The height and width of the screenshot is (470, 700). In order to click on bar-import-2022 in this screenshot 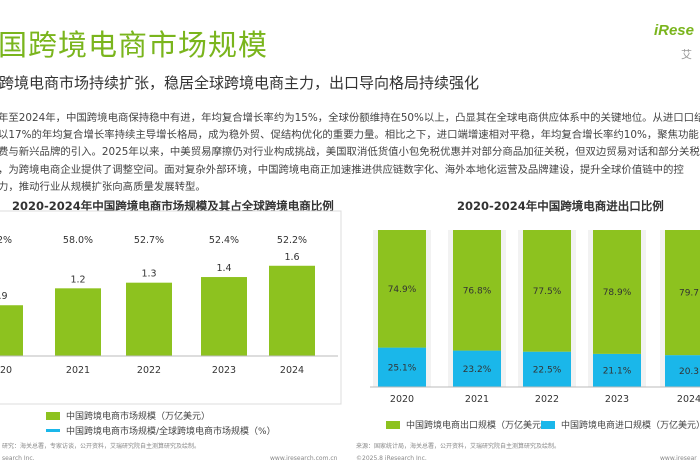, I will do `click(547, 369)`.